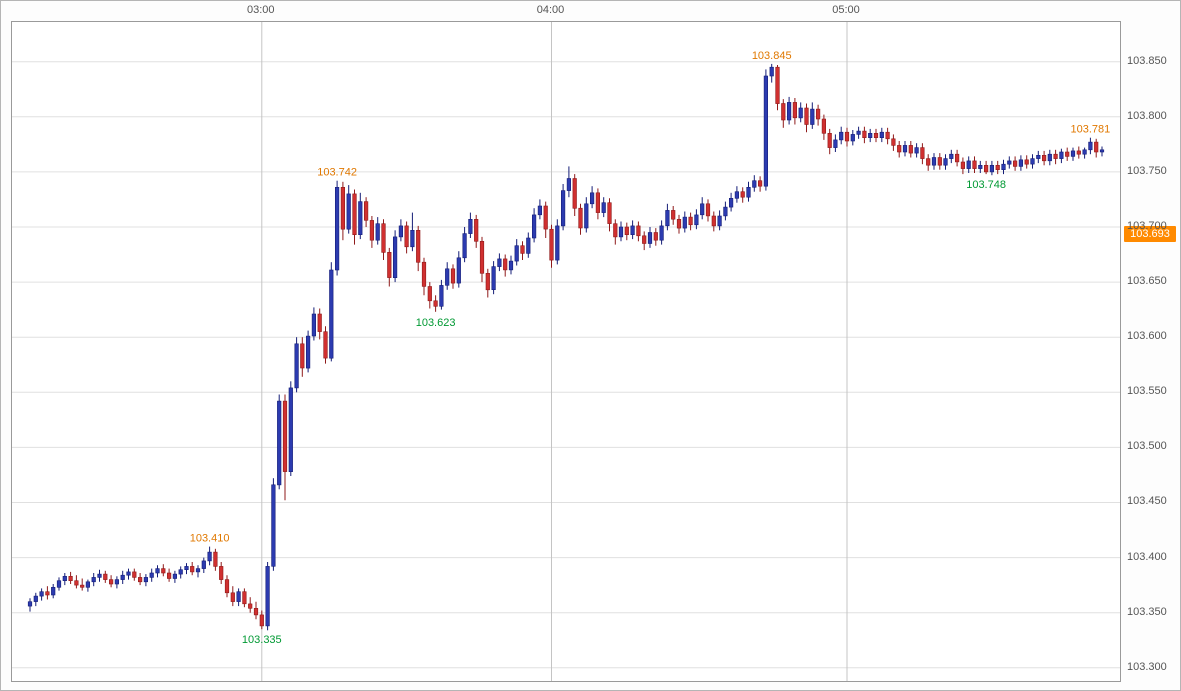 This screenshot has height=691, width=1181. What do you see at coordinates (1147, 225) in the screenshot?
I see `price-axis-label: 103.700` at bounding box center [1147, 225].